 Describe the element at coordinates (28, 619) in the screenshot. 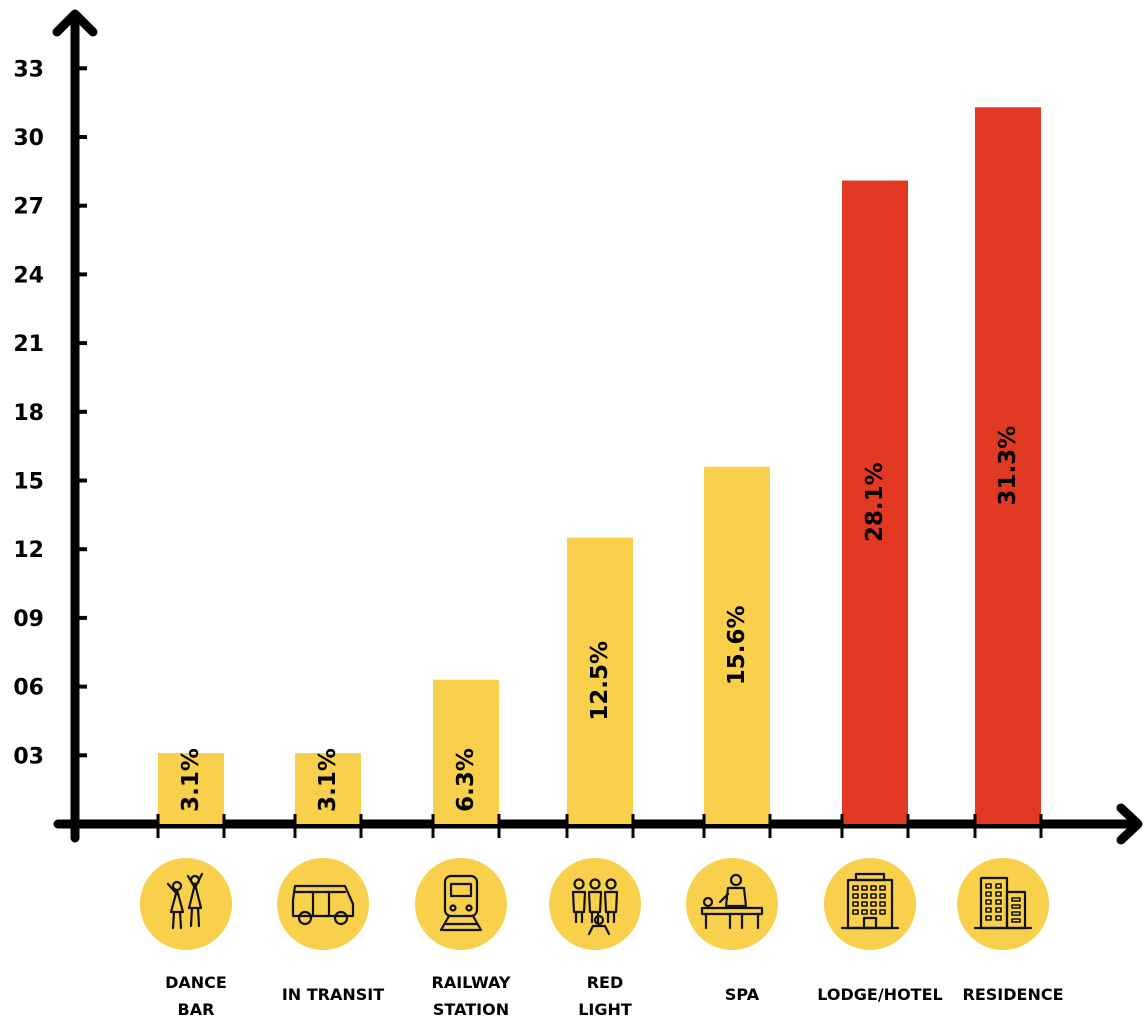

I see `y-tick-label: 09` at that location.